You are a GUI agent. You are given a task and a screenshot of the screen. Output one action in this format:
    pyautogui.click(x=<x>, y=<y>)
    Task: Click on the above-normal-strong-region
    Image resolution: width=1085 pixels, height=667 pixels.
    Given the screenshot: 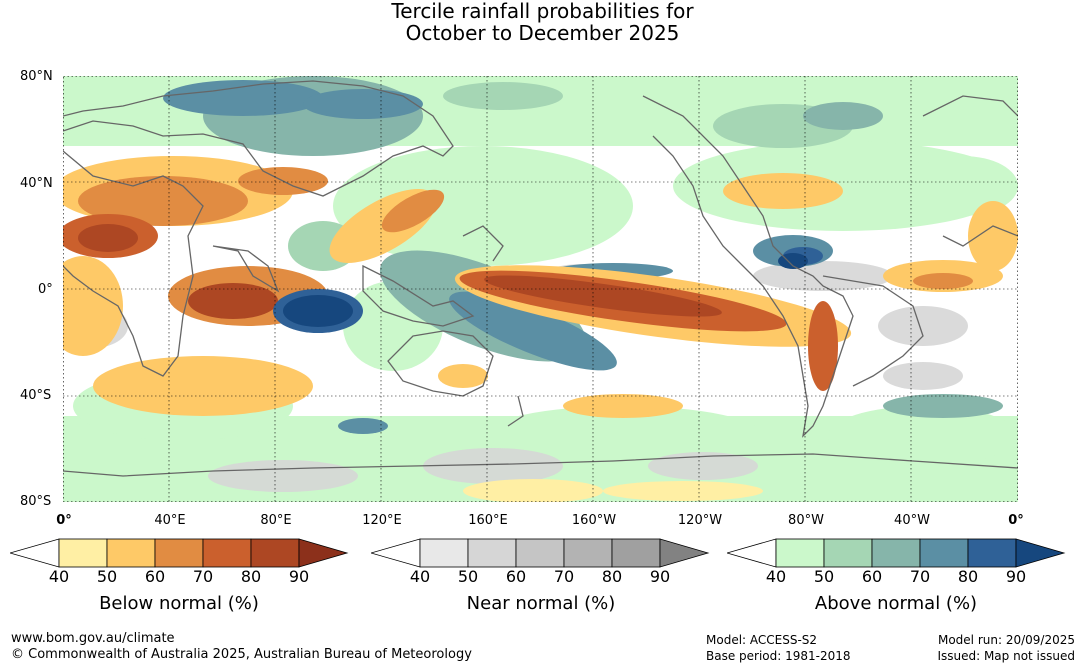 What is the action you would take?
    pyautogui.click(x=540, y=293)
    